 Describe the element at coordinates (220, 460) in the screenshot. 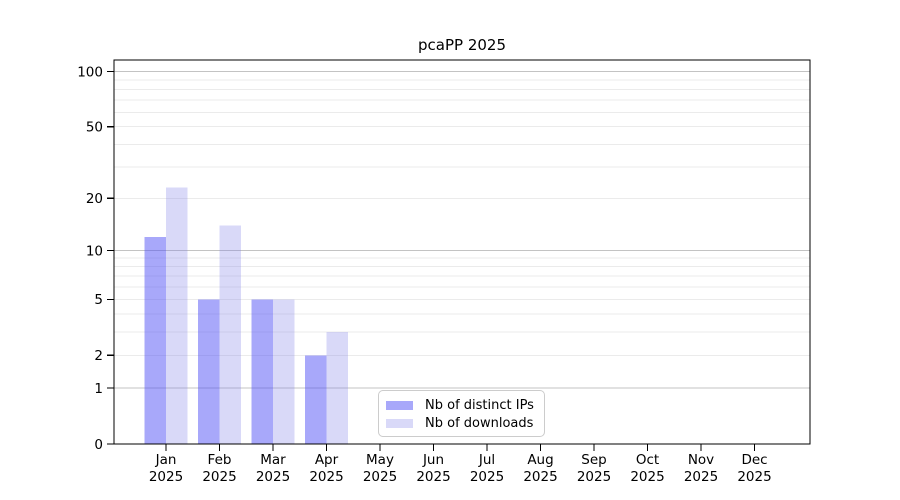

I see `x-tick-label-month: Feb` at that location.